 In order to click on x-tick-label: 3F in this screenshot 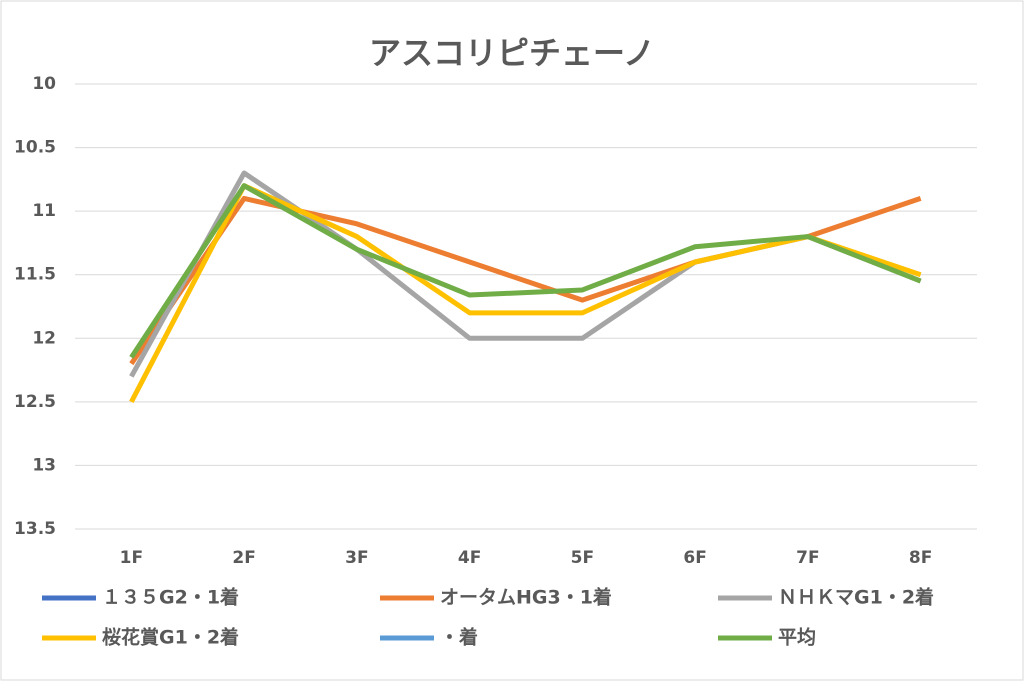, I will do `click(356, 558)`.